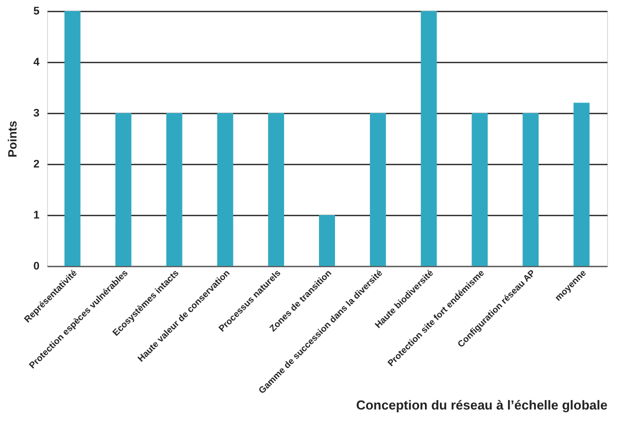 The image size is (625, 442). What do you see at coordinates (36, 164) in the screenshot?
I see `y-tick-label: 2` at bounding box center [36, 164].